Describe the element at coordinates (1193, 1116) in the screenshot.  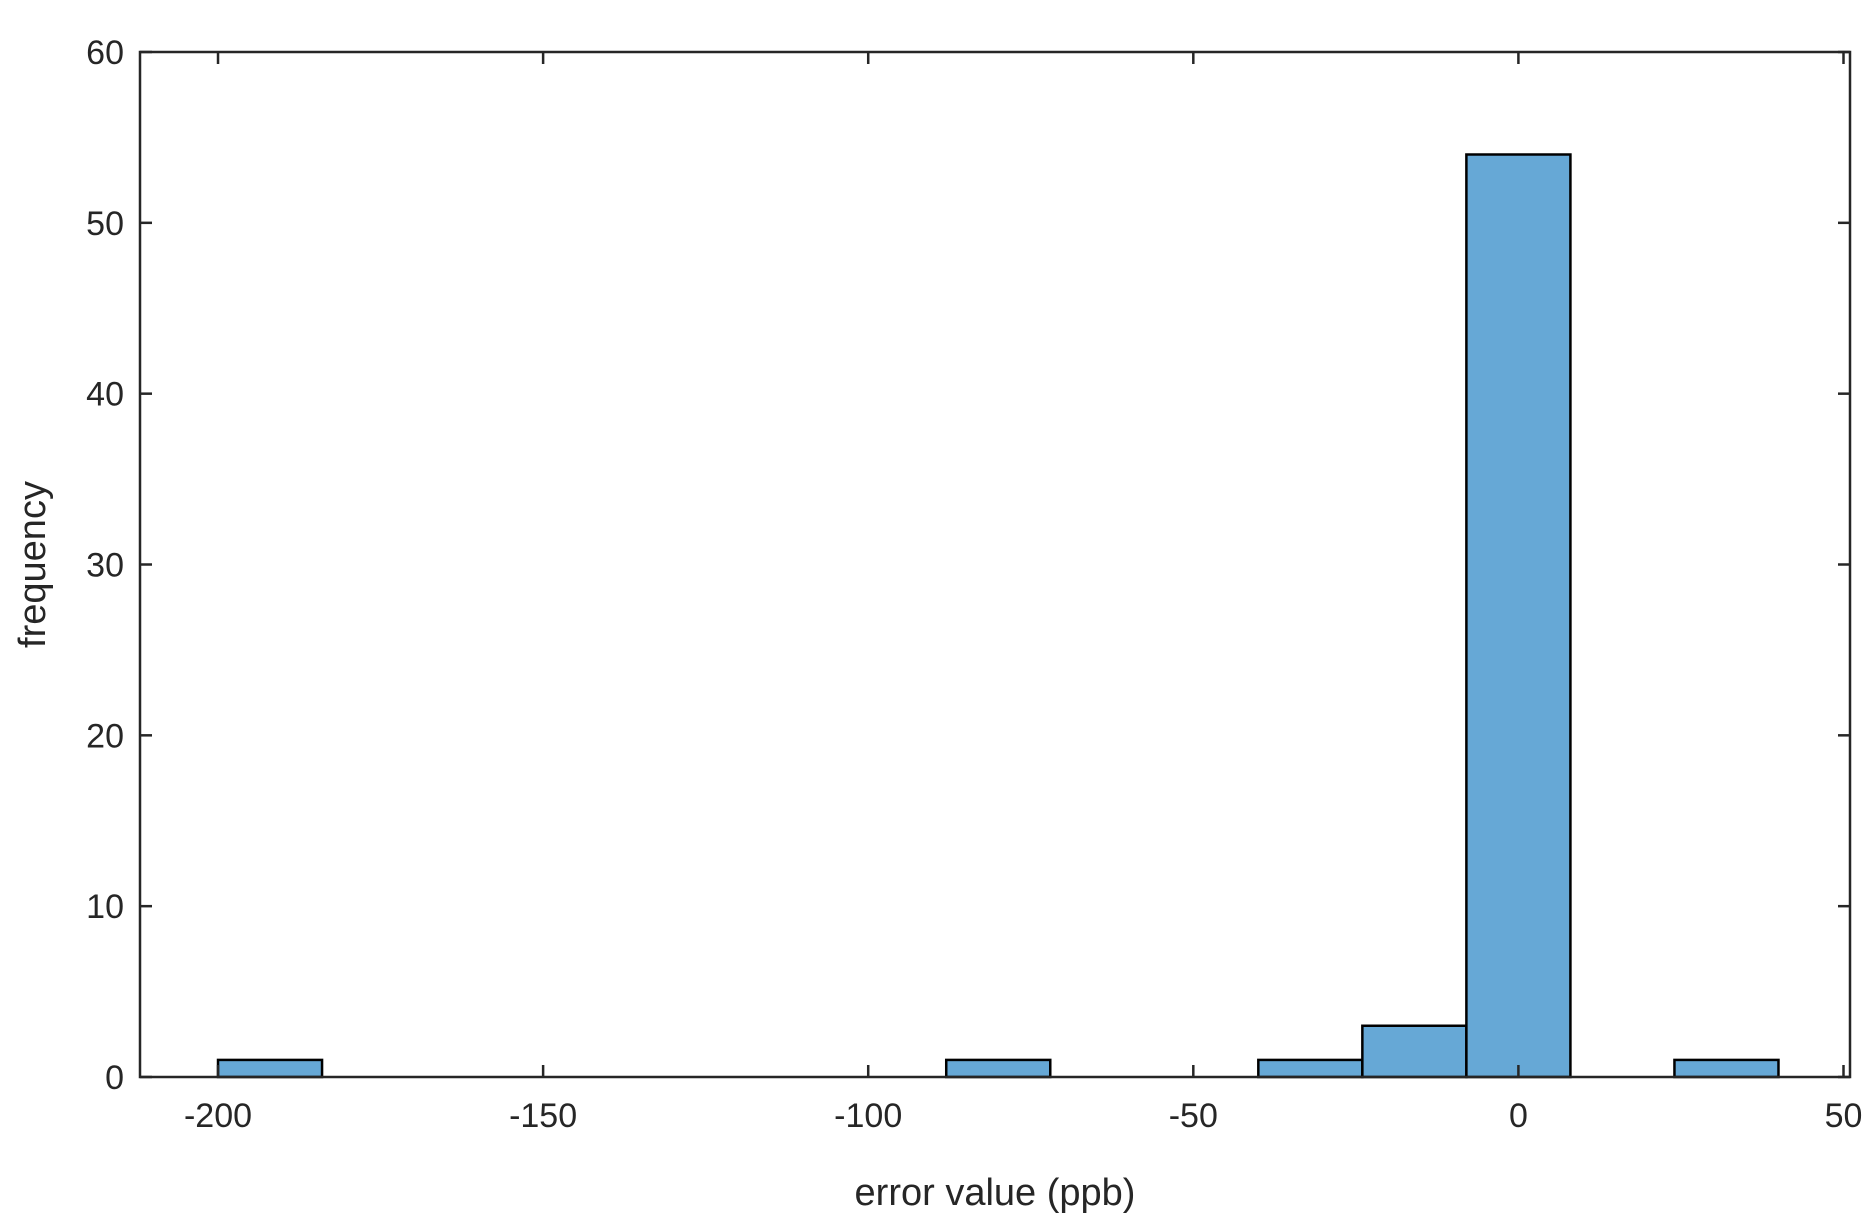
I see `x-tick-label: -50` at that location.